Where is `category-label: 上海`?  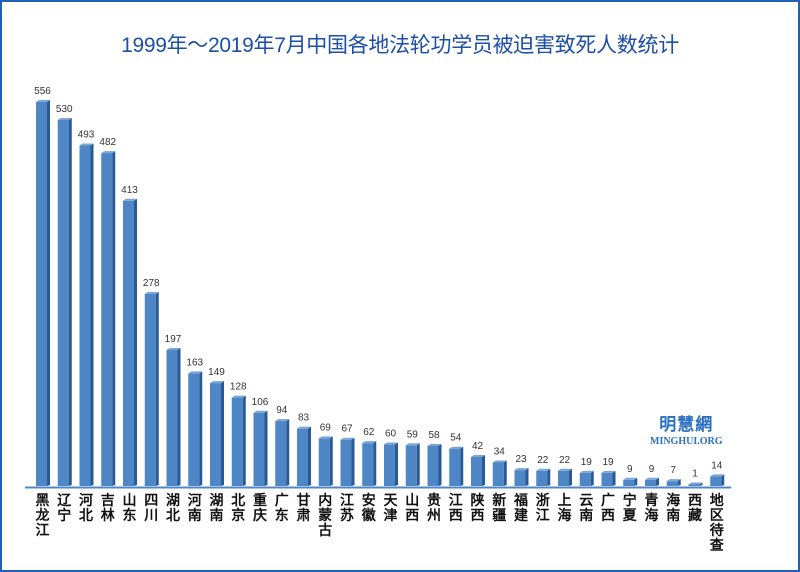
category-label: 上海 is located at coordinates (564, 508).